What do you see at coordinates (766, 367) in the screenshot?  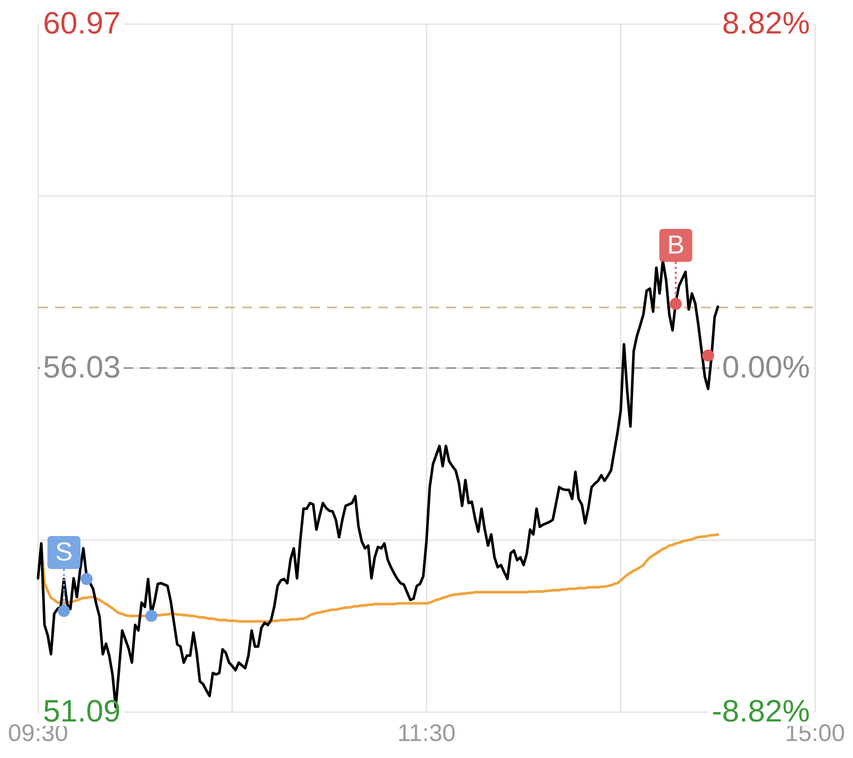 I see `y2-tick-label: 0.00%` at bounding box center [766, 367].